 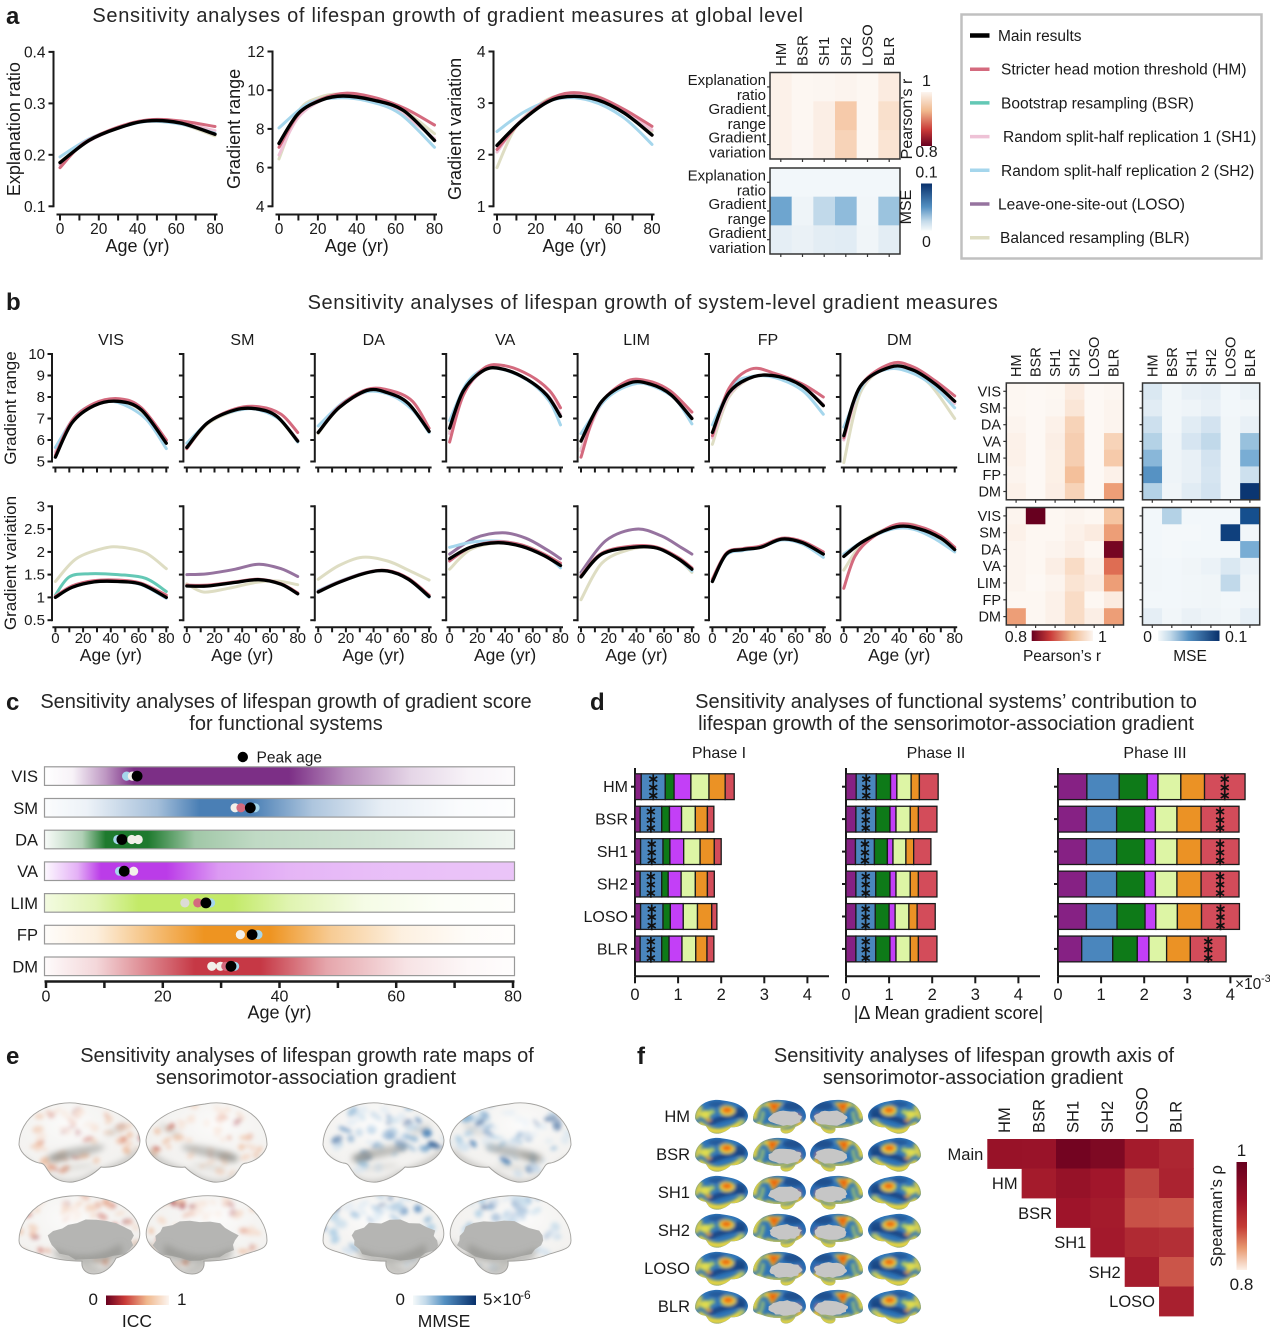 I want to click on svg-text: 3, so click(x=975, y=995).